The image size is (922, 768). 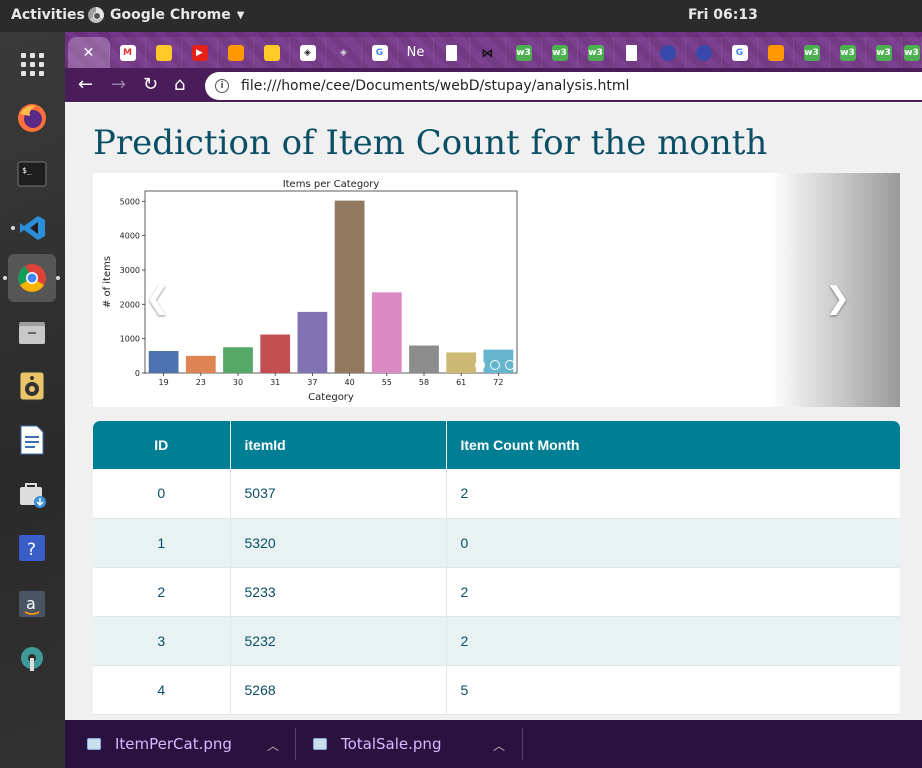 I want to click on activities-button: Activities, so click(x=48, y=15).